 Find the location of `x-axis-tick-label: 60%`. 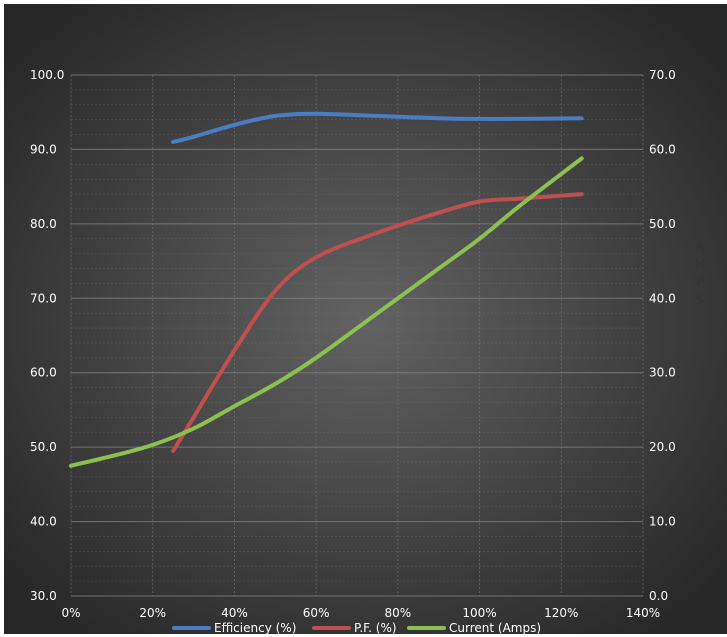

x-axis-tick-label: 60% is located at coordinates (316, 613).